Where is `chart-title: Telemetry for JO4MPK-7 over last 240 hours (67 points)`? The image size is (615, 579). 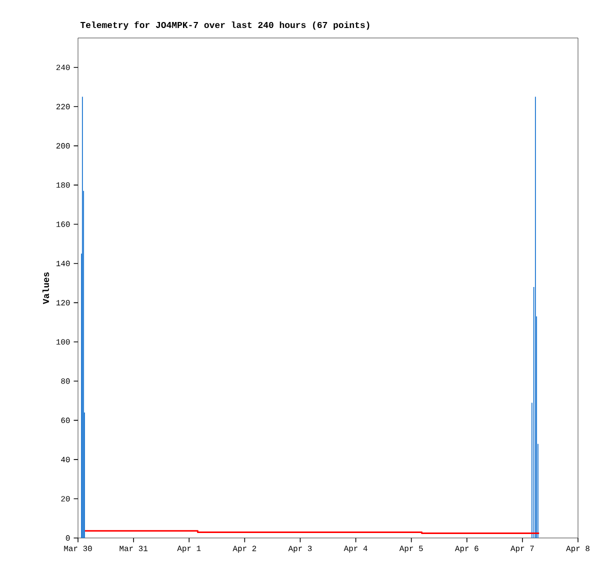
chart-title: Telemetry for JO4MPK-7 over last 240 hours (67 points) is located at coordinates (225, 25).